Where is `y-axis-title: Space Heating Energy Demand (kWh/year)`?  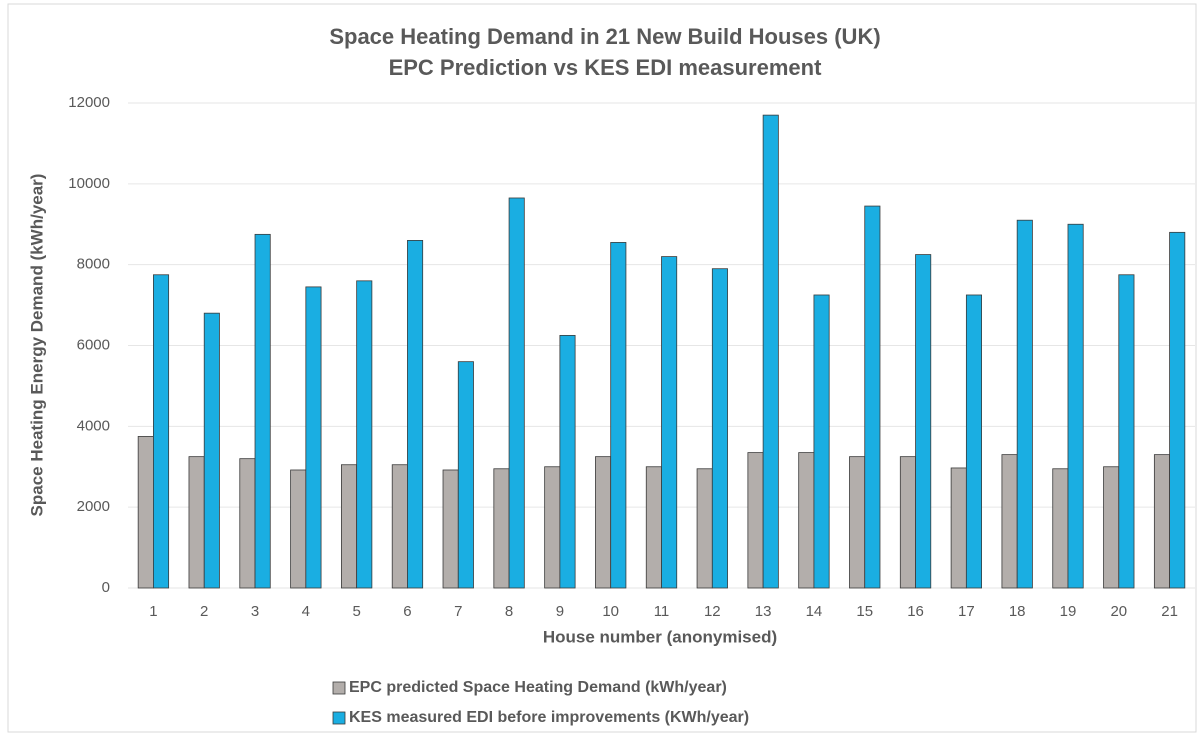 y-axis-title: Space Heating Energy Demand (kWh/year) is located at coordinates (36, 345).